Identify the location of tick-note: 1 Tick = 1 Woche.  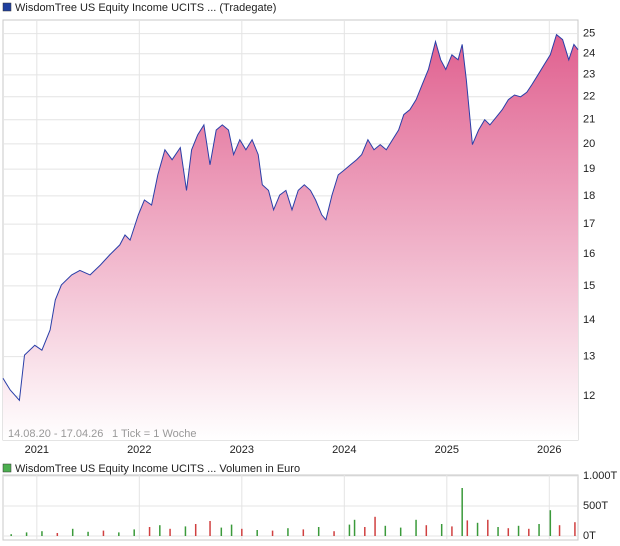
(154, 434).